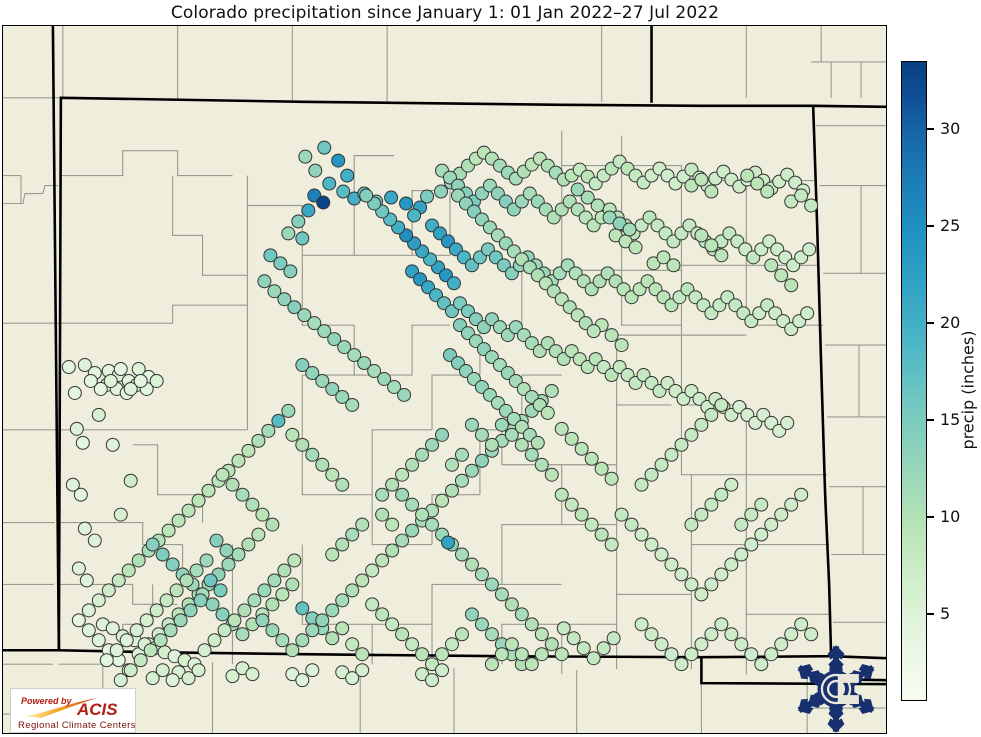  Describe the element at coordinates (930, 381) in the screenshot. I see `colorbar: 5 10 15 20 25 30` at that location.